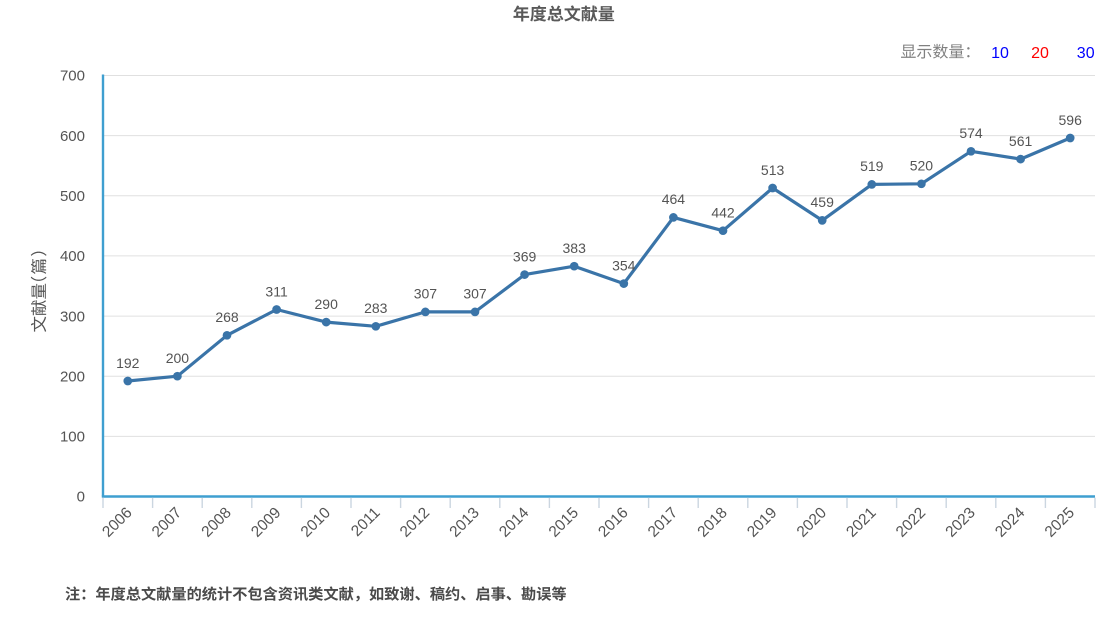 This screenshot has width=1107, height=622. Describe the element at coordinates (624, 265) in the screenshot. I see `svg-text: 354` at that location.